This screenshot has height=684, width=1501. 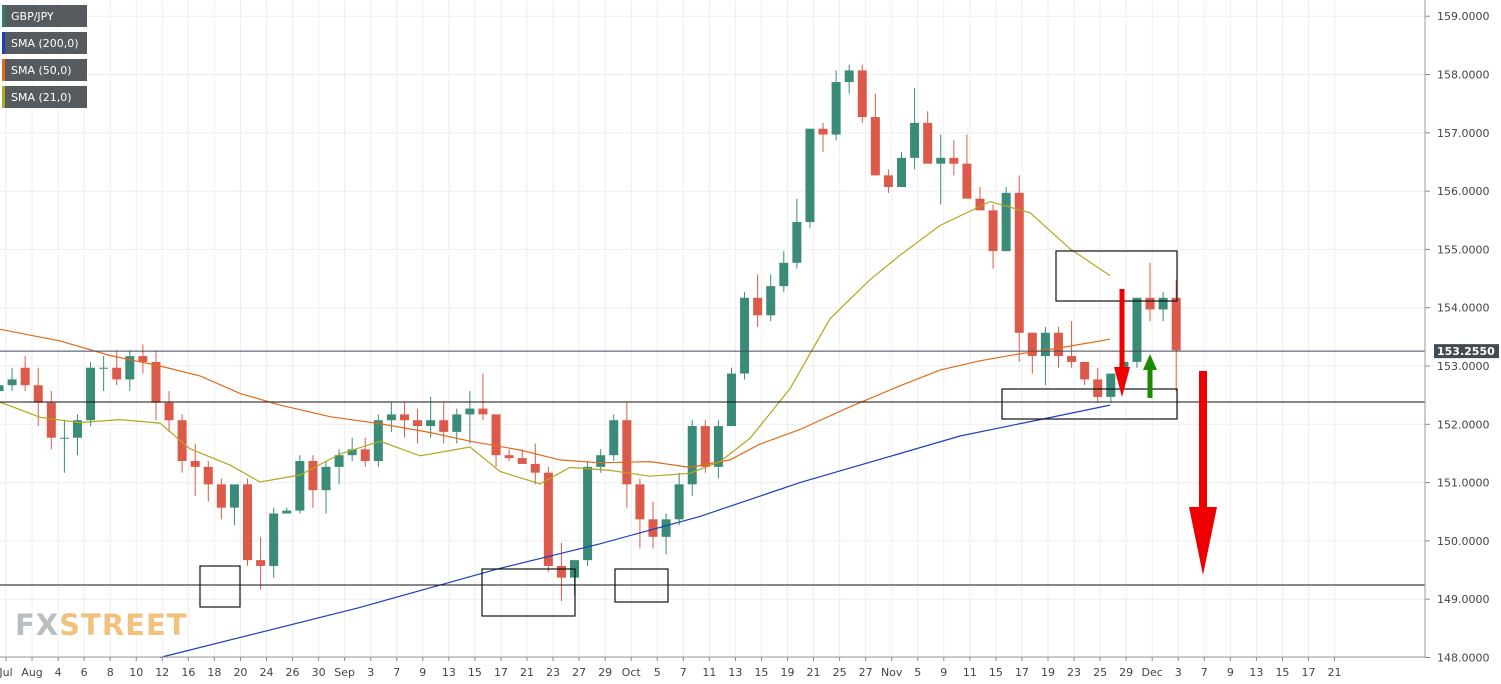 What do you see at coordinates (1463, 658) in the screenshot?
I see `y-tick-label: 148.0000` at bounding box center [1463, 658].